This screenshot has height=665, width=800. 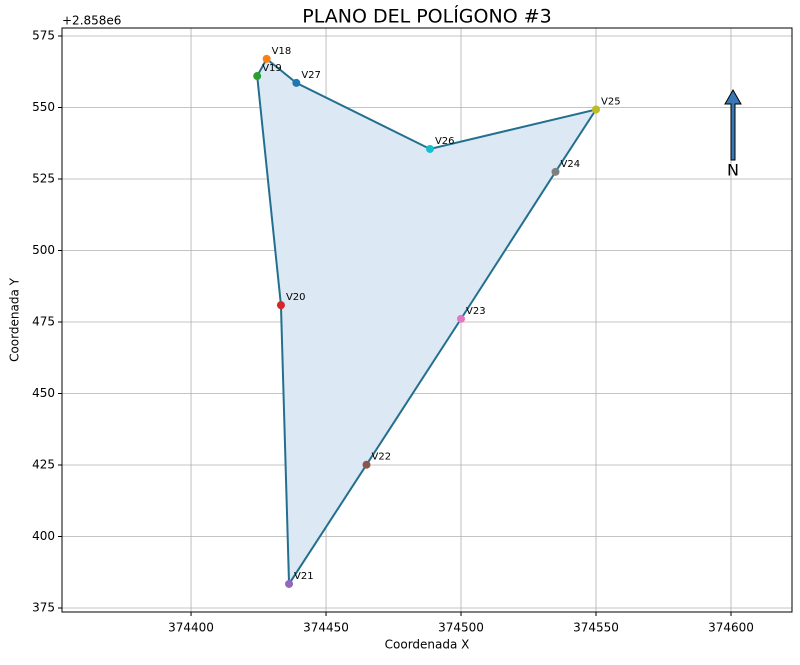 What do you see at coordinates (43, 322) in the screenshot?
I see `y-tick-label: 475` at bounding box center [43, 322].